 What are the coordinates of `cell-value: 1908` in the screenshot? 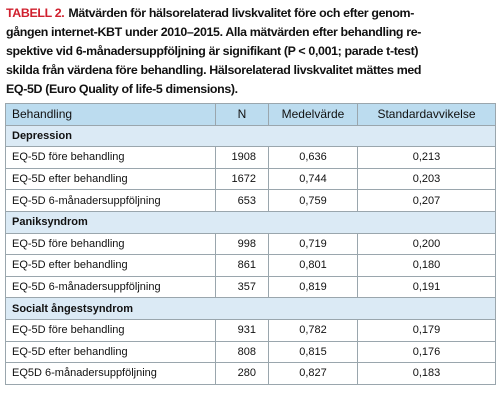 It's located at (242, 157).